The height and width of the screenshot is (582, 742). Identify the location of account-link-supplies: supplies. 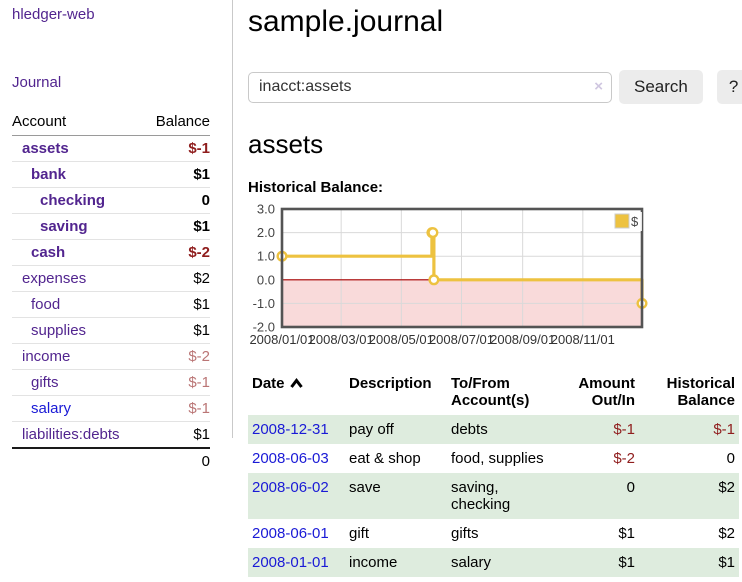
(59, 330).